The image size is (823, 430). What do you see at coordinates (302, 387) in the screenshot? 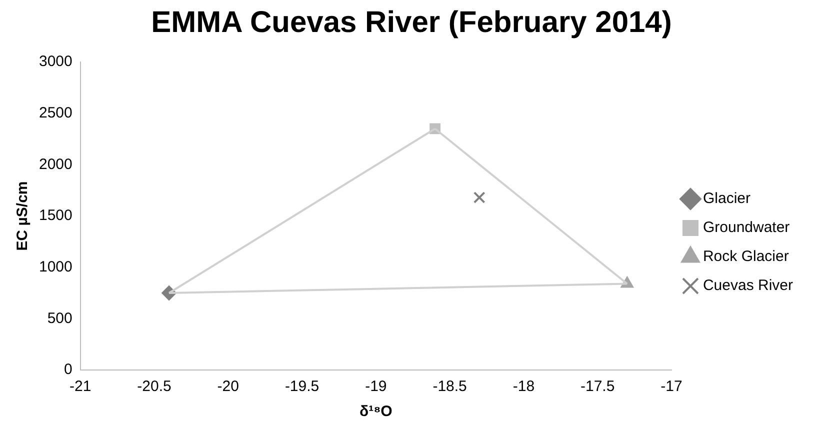
I see `x-tick-label: -19.5` at bounding box center [302, 387].